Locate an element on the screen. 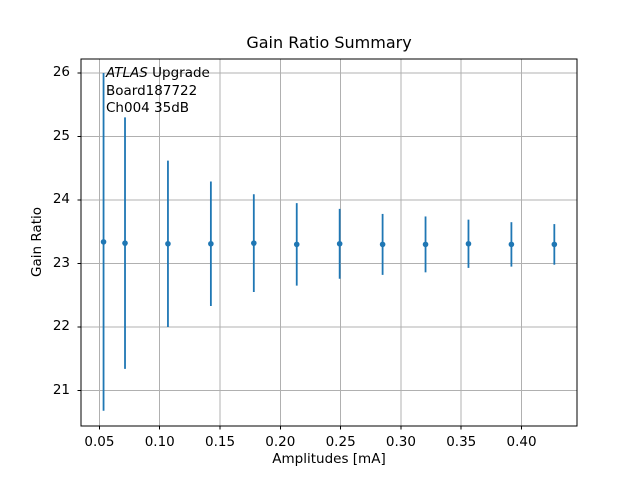 This screenshot has height=480, width=640. plot-annotation: ATLAS Upgrade Board187722 Ch004 35dB is located at coordinates (158, 91).